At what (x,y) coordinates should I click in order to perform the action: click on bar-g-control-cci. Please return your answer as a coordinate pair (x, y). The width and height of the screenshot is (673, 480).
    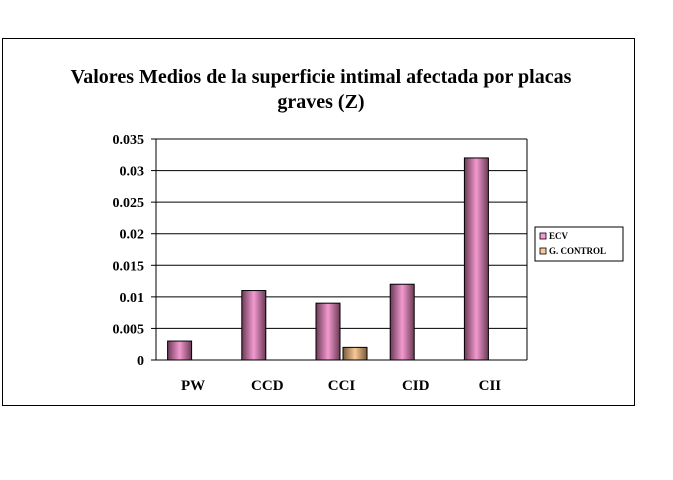
    Looking at the image, I should click on (355, 353).